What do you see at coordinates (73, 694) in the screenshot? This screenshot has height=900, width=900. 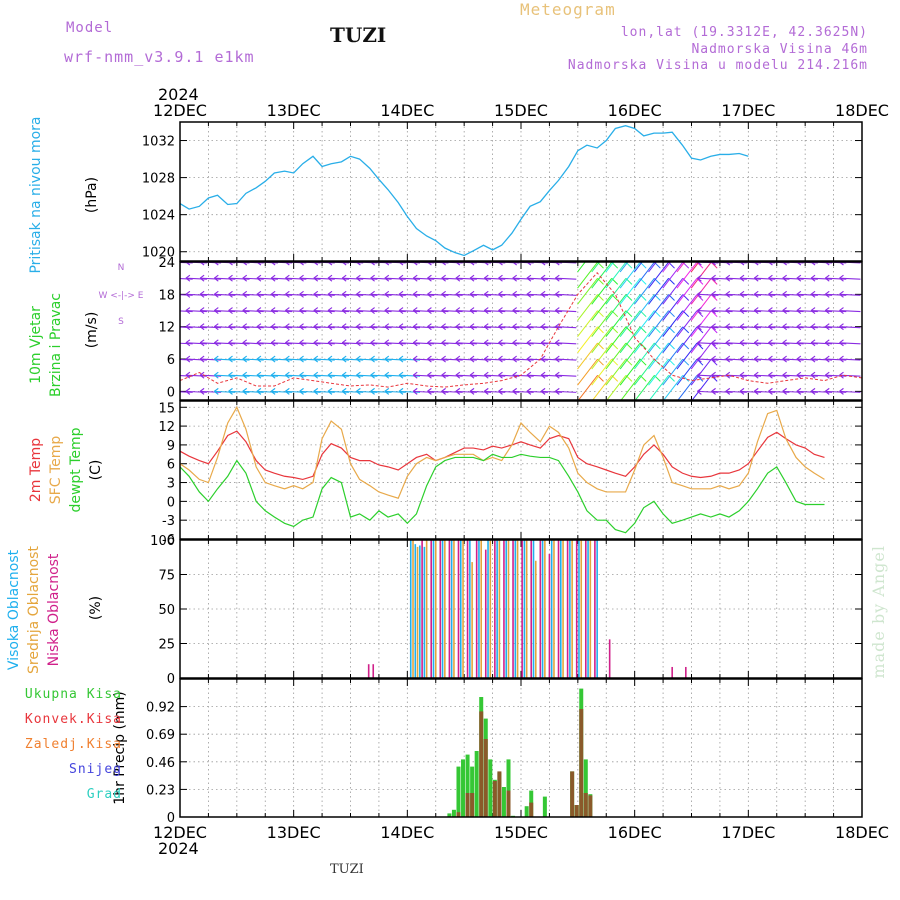 I see `legend-total-rain: Ukupna Kisa` at bounding box center [73, 694].